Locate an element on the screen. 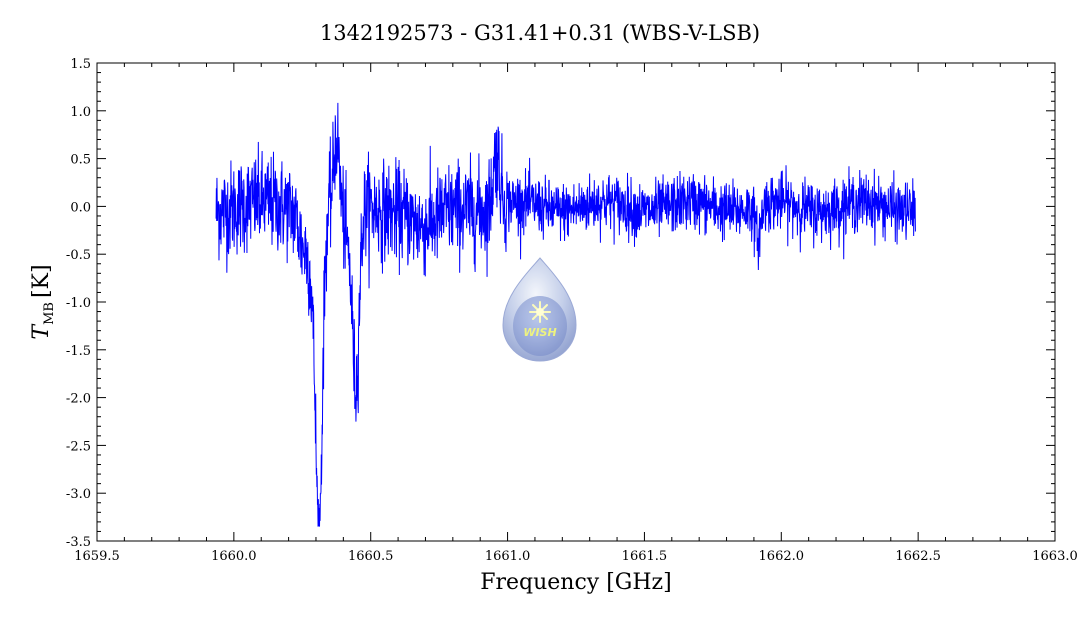 This screenshot has height=623, width=1080. star-core-icon is located at coordinates (540, 312).